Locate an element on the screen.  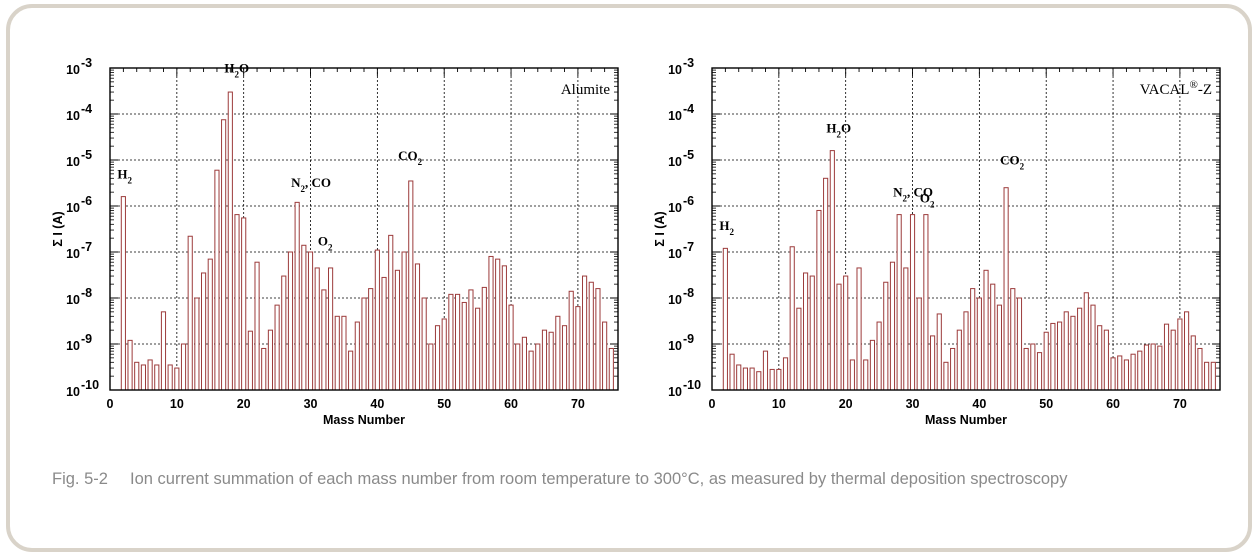
y-tick-exponent: -3 is located at coordinates (86, 63).